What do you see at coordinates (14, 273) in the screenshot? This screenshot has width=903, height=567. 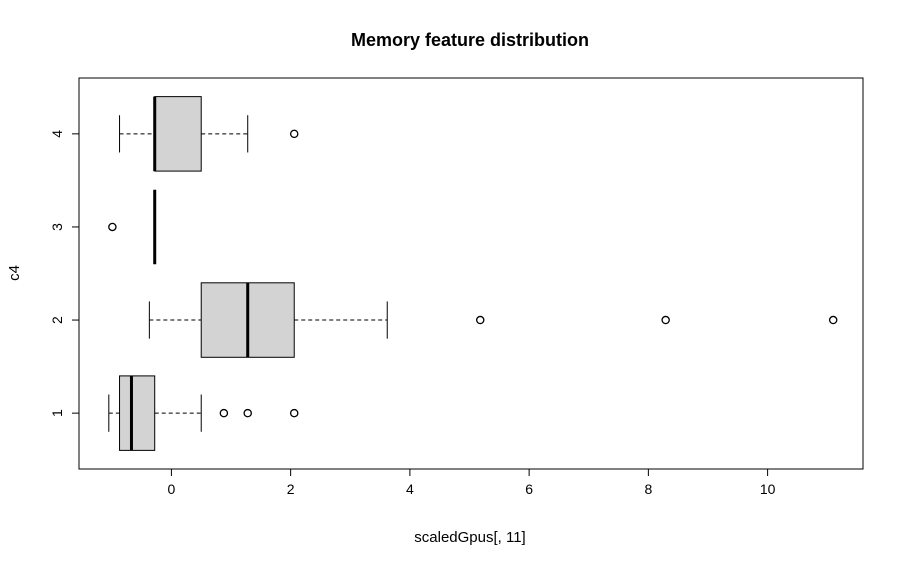 I see `y-axis-label: c4` at bounding box center [14, 273].